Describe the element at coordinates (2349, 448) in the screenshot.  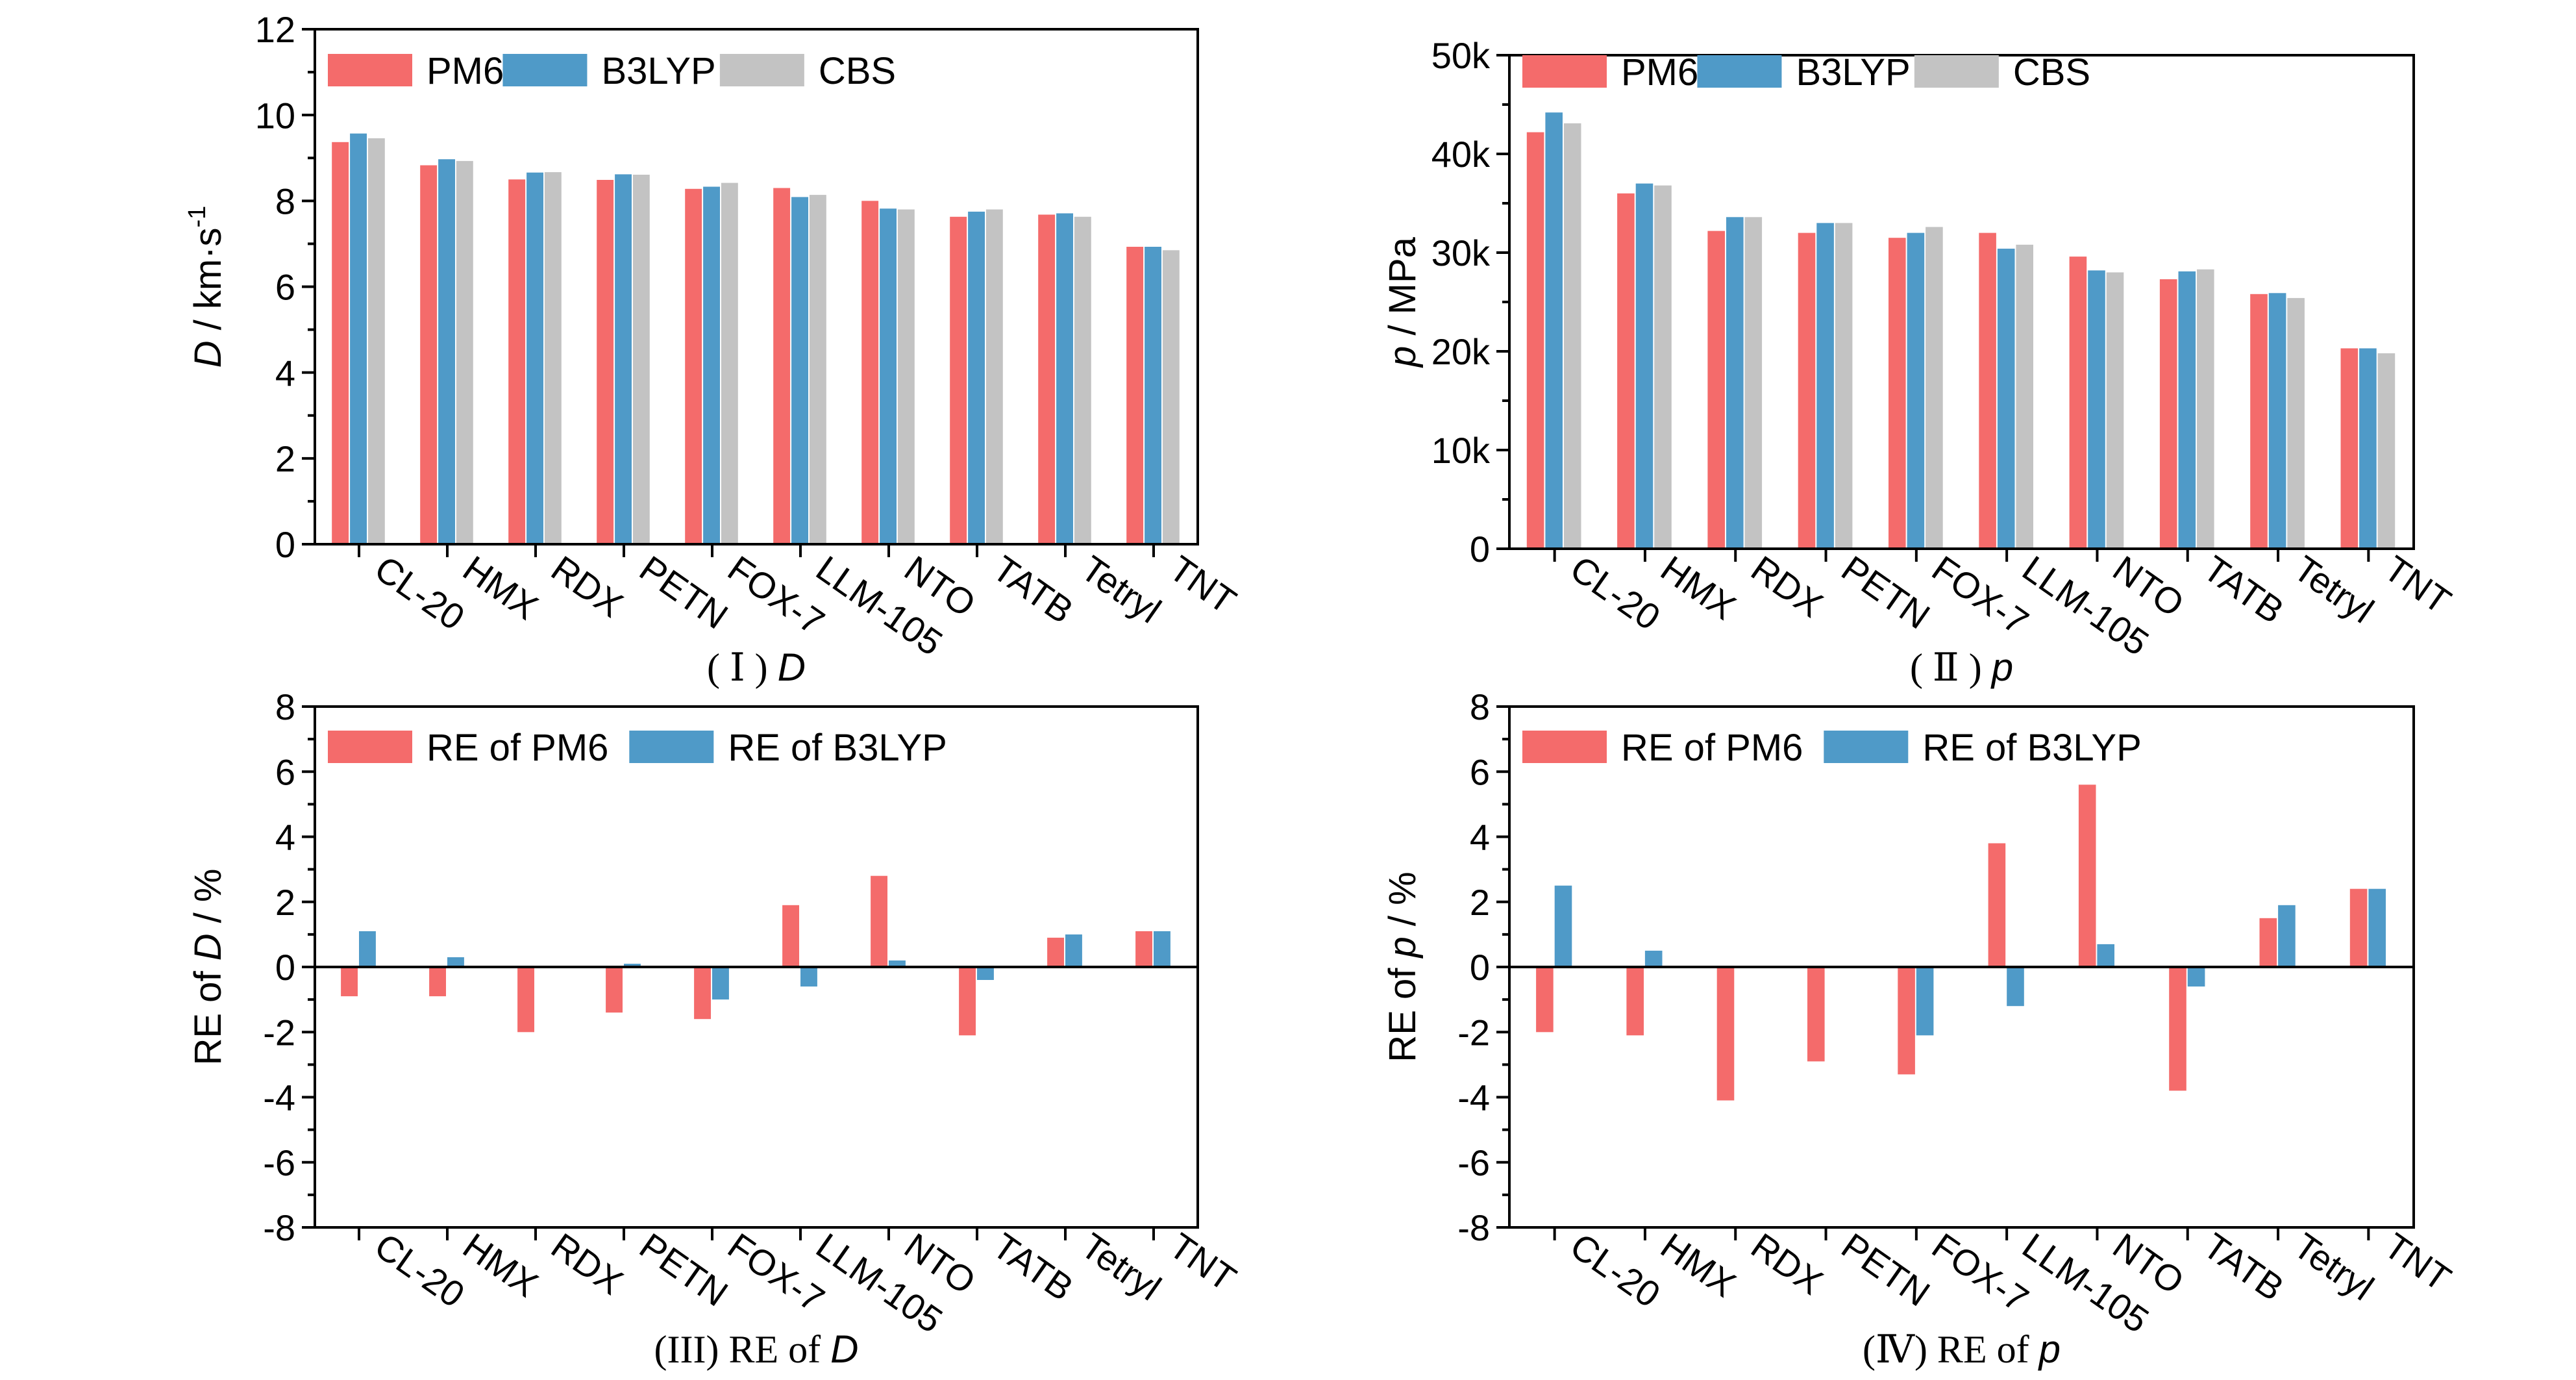
I see `bar-pm6-tnt` at that location.